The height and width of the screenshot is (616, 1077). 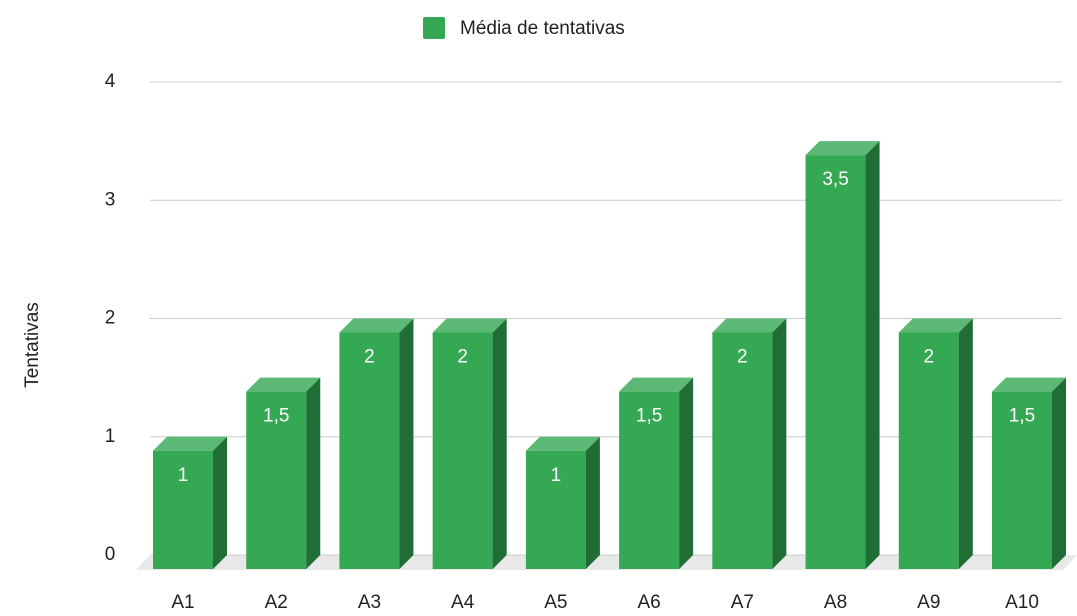 What do you see at coordinates (110, 436) in the screenshot?
I see `y-tick-label: 1` at bounding box center [110, 436].